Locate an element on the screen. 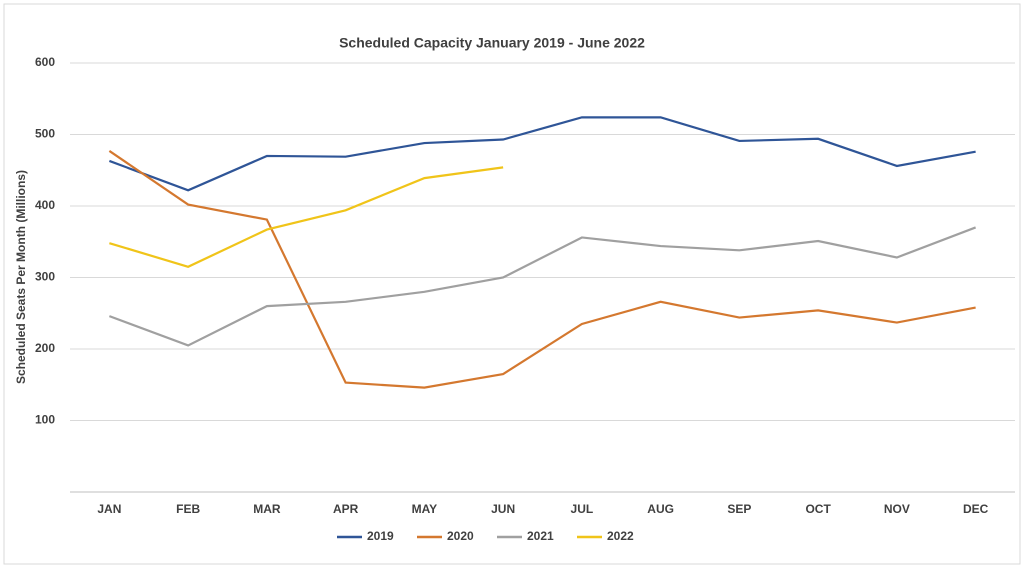 Image resolution: width=1024 pixels, height=569 pixels. y-tick-label: 500 is located at coordinates (45, 134).